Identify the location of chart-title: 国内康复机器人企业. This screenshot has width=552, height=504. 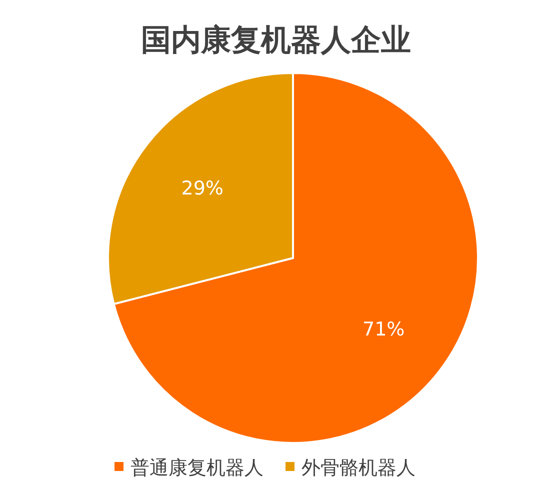
(276, 40).